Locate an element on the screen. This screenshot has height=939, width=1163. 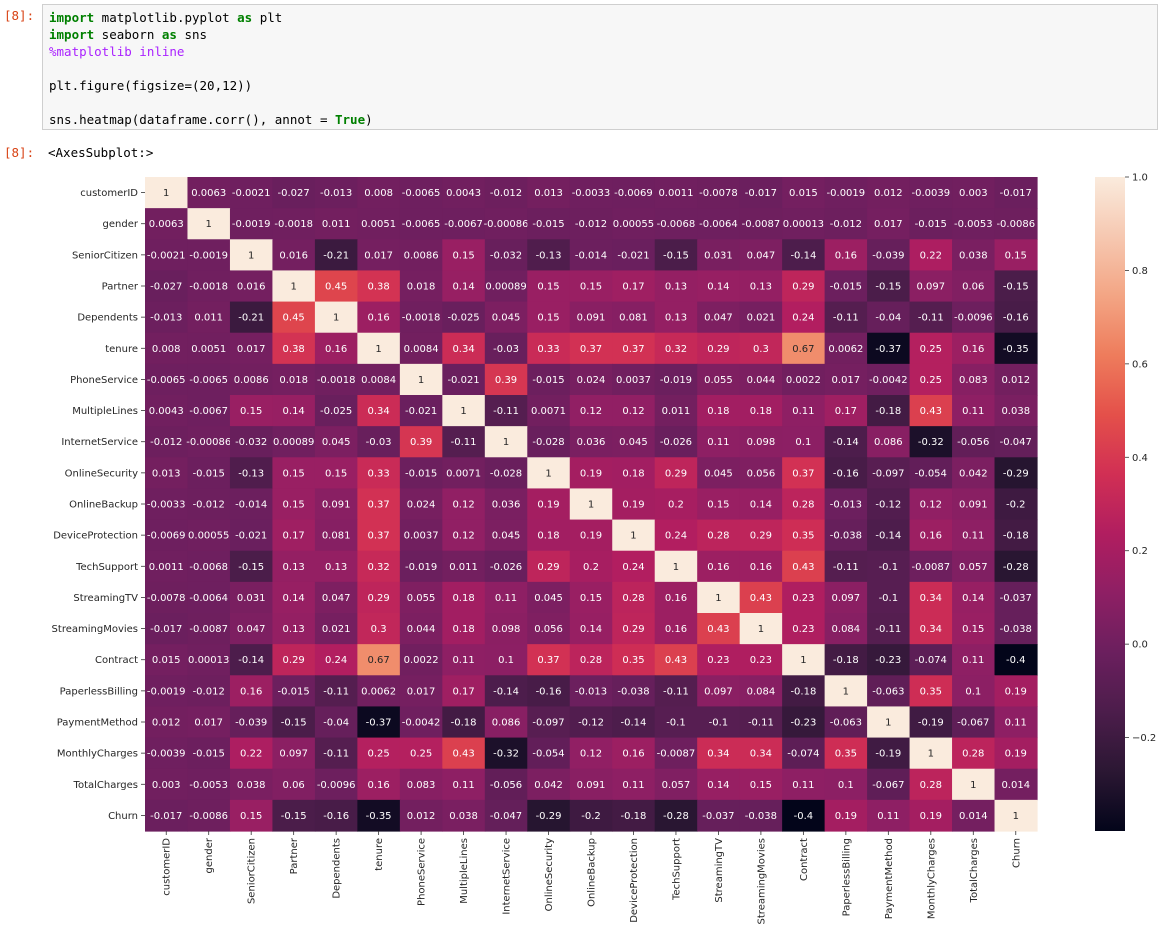
cell-annotation: -0.14 is located at coordinates (803, 255).